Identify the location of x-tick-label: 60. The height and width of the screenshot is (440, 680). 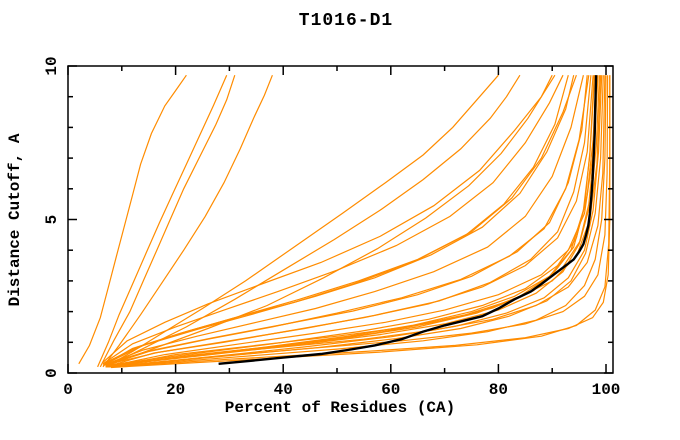
(390, 390).